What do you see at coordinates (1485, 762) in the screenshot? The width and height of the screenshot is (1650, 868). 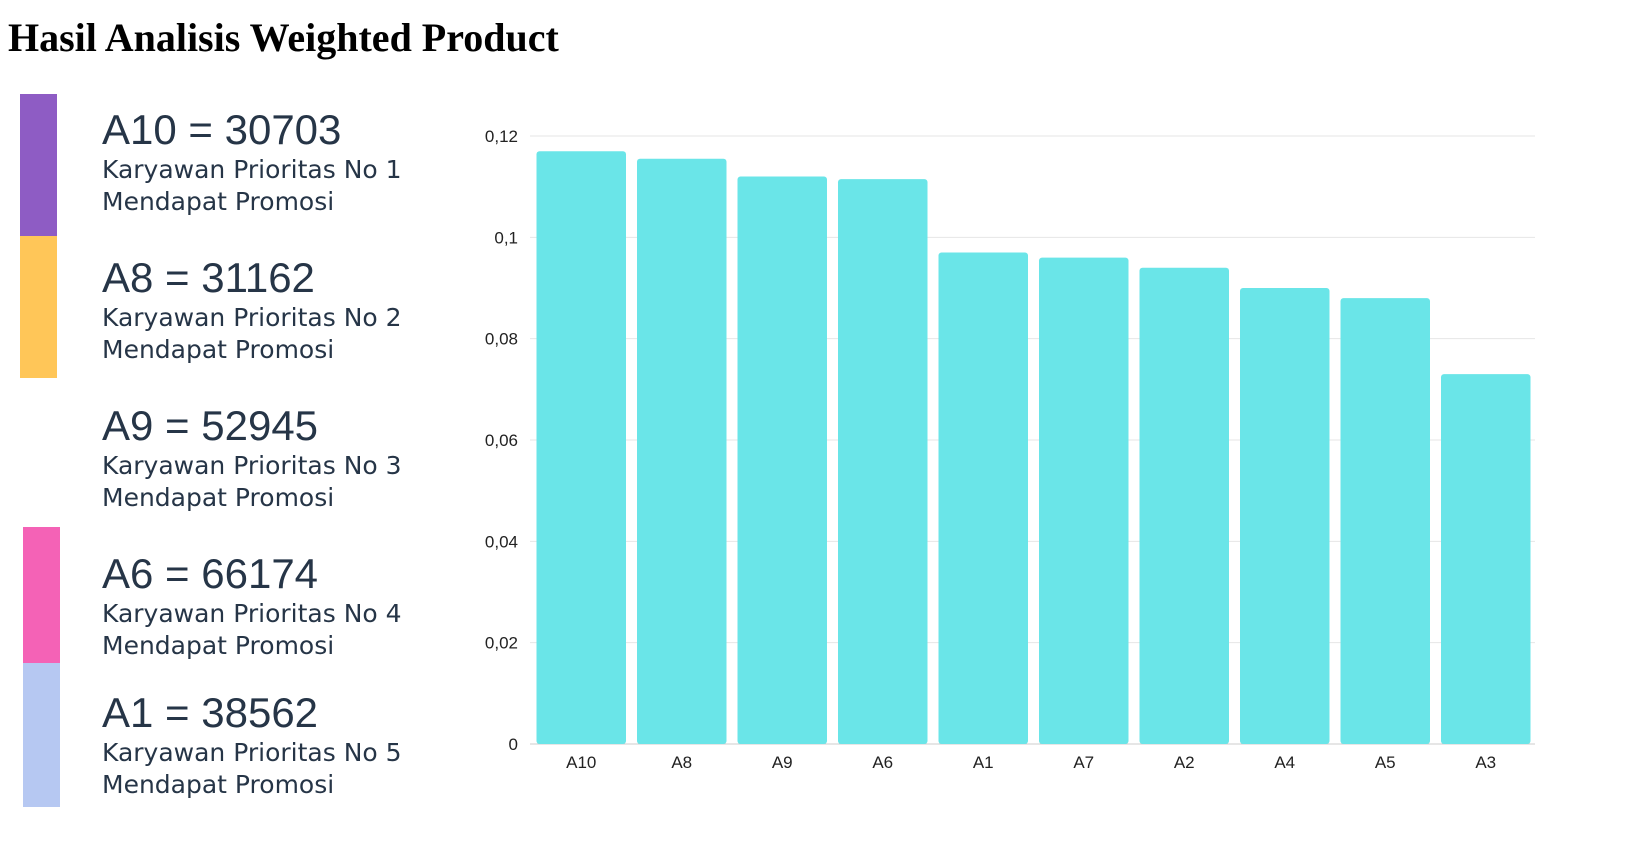 I see `x-tick-label: A3` at bounding box center [1485, 762].